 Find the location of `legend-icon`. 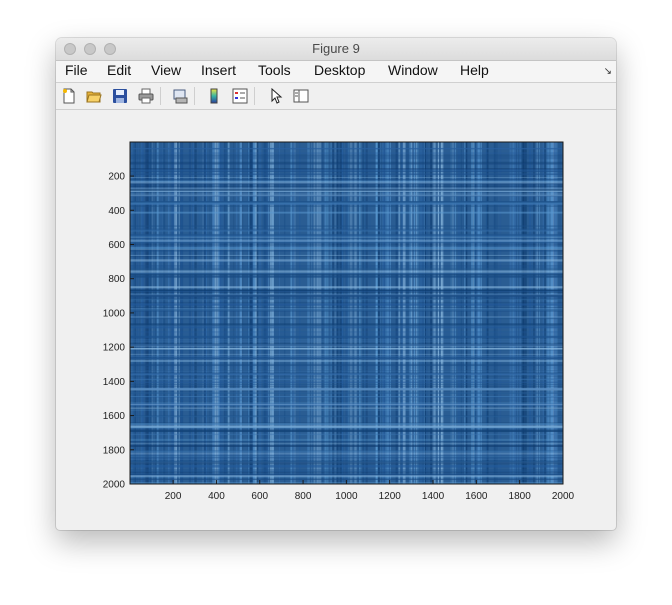

legend-icon is located at coordinates (240, 96).